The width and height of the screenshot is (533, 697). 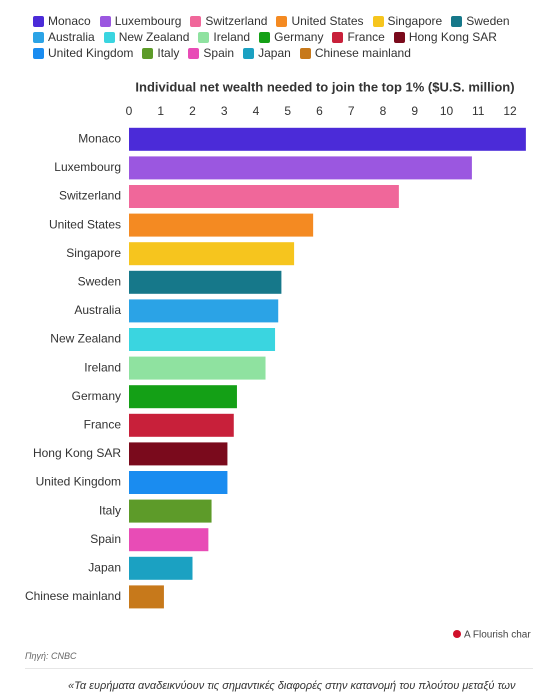 What do you see at coordinates (154, 37) in the screenshot?
I see `legend-label: New Zealand` at bounding box center [154, 37].